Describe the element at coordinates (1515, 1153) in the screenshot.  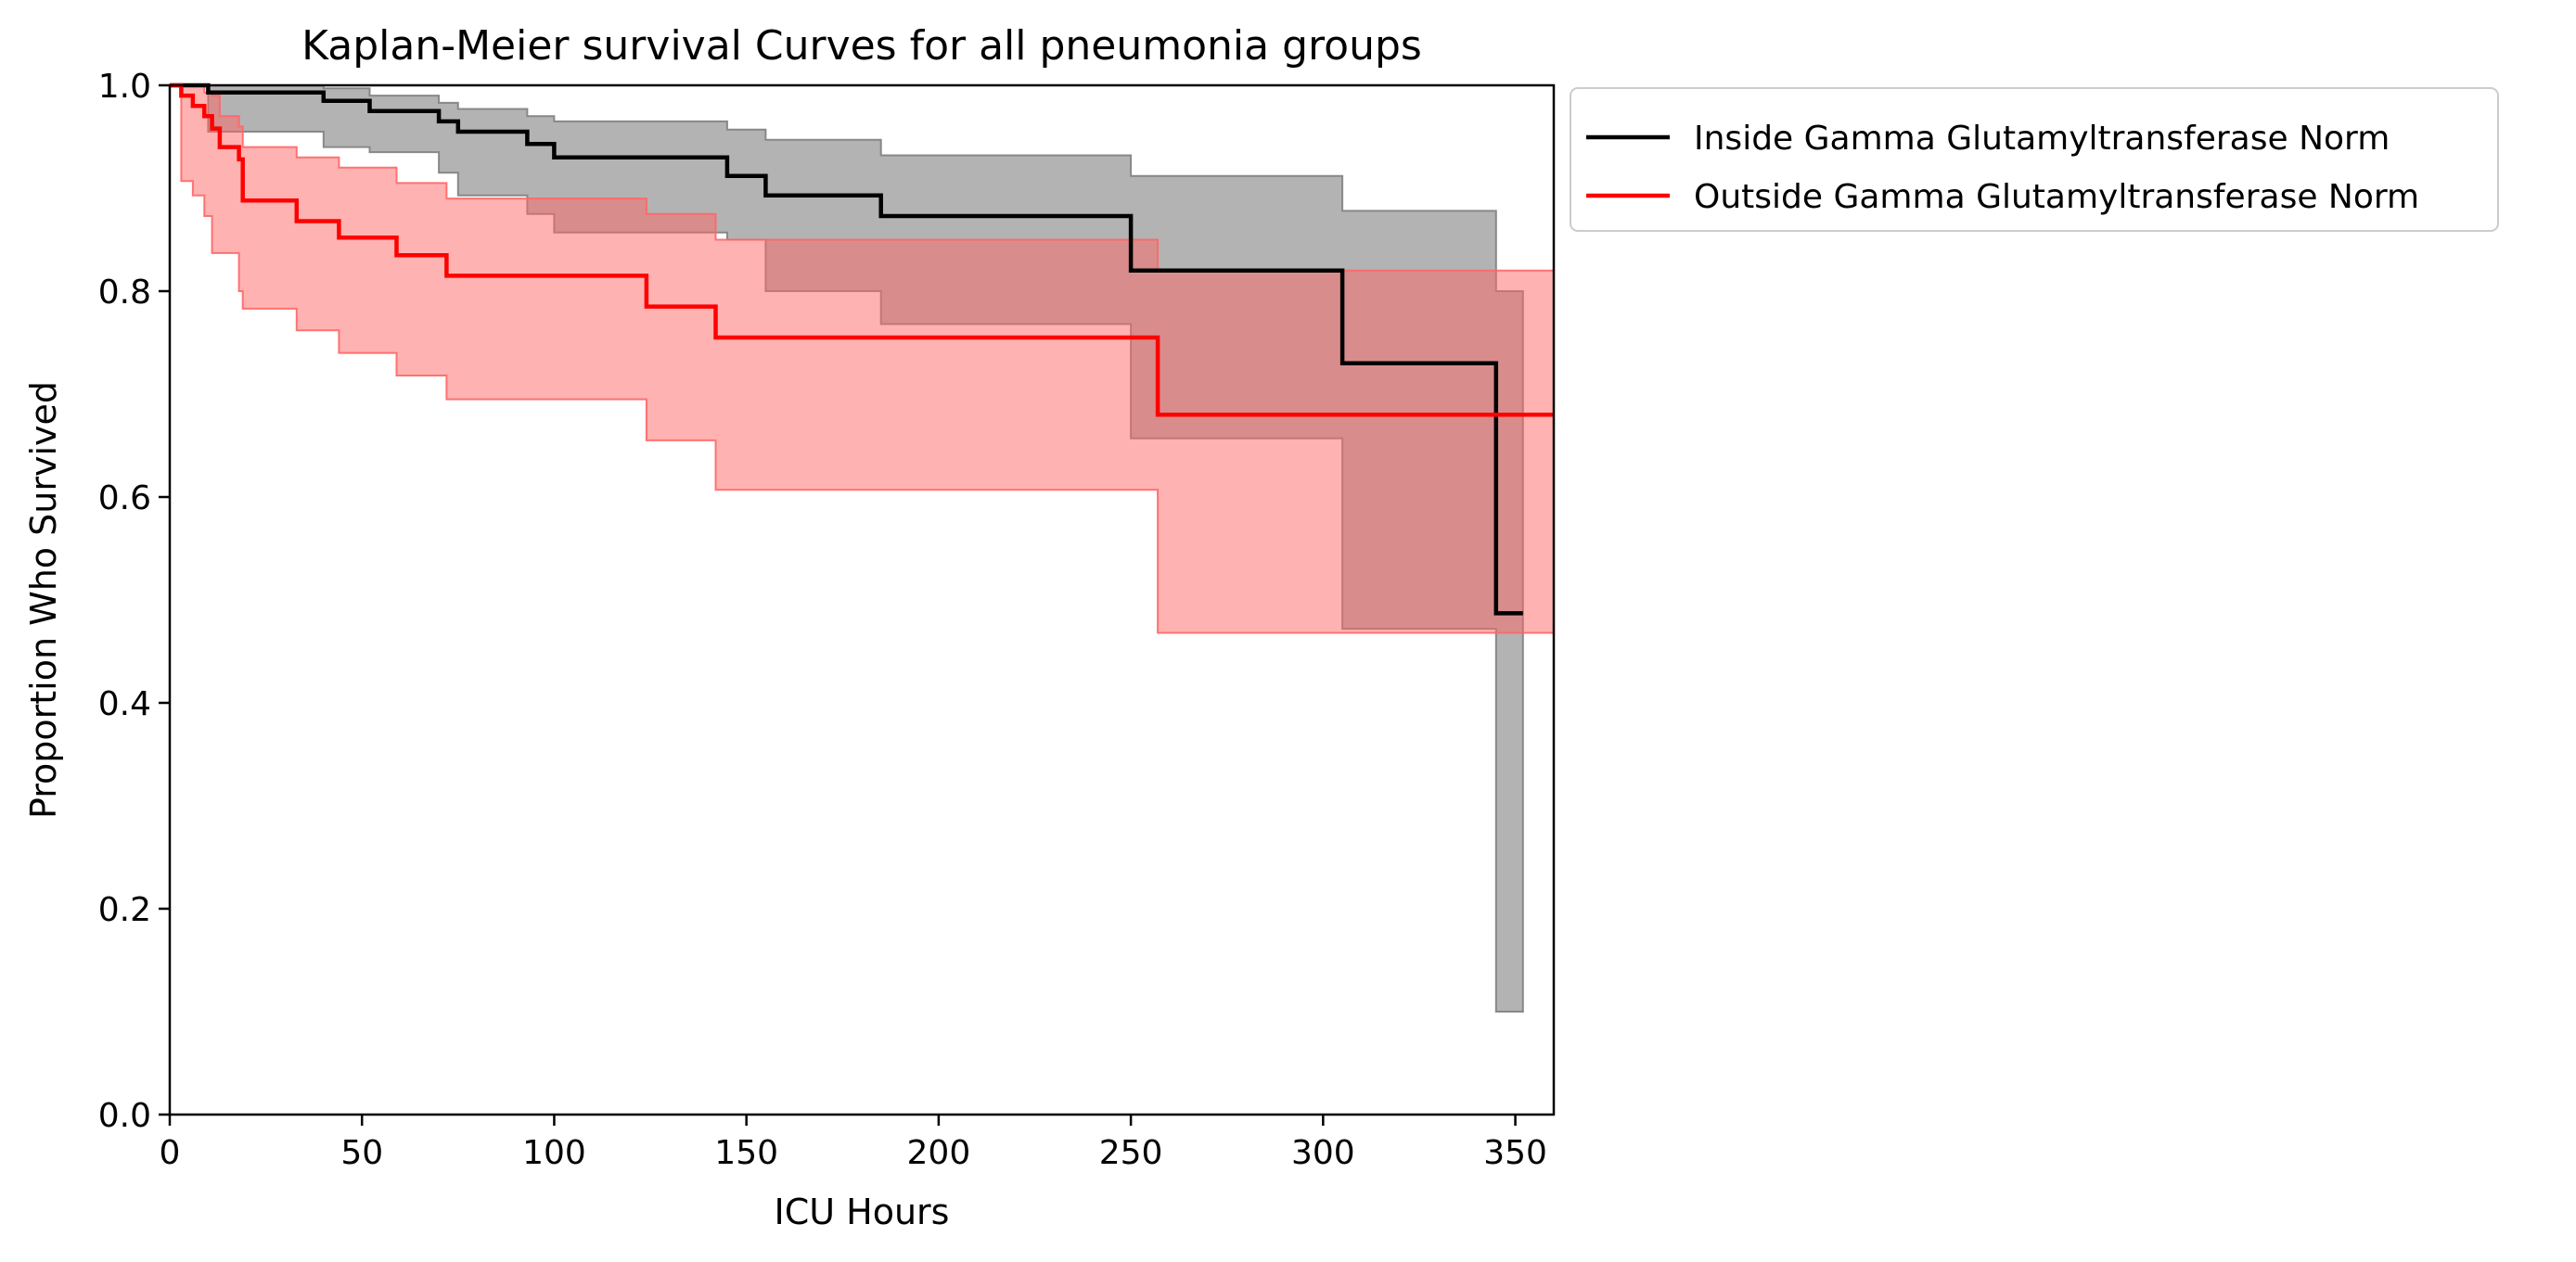
I see `x-tick-label: 350` at that location.